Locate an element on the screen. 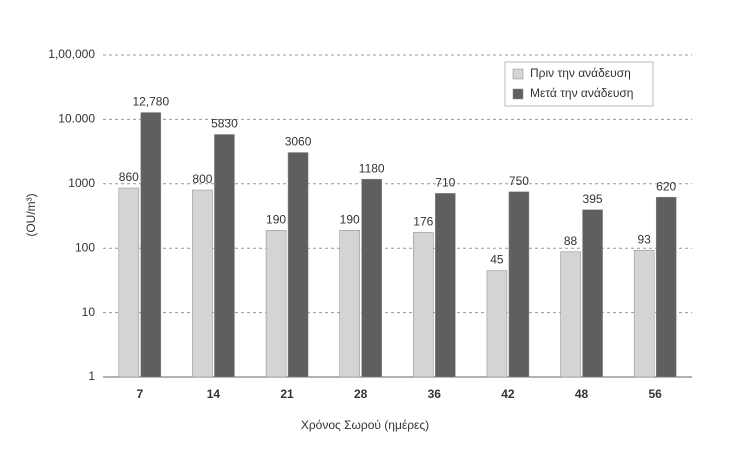 The image size is (729, 469). x-tick-label: 48 is located at coordinates (582, 394).